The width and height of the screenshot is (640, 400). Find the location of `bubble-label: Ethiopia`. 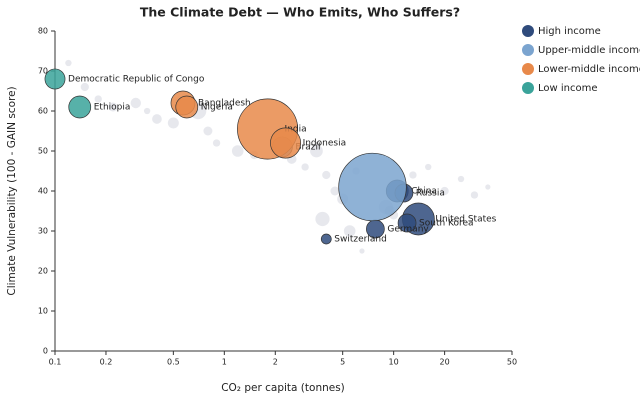

bubble-label: Ethiopia is located at coordinates (112, 108).